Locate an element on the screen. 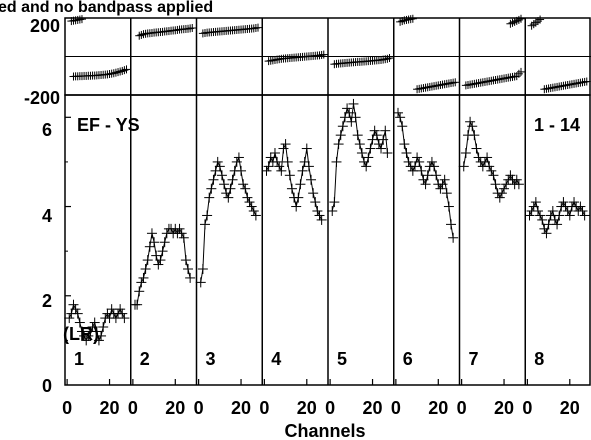 The height and width of the screenshot is (440, 591). panel-label-2: 2 is located at coordinates (145, 359).